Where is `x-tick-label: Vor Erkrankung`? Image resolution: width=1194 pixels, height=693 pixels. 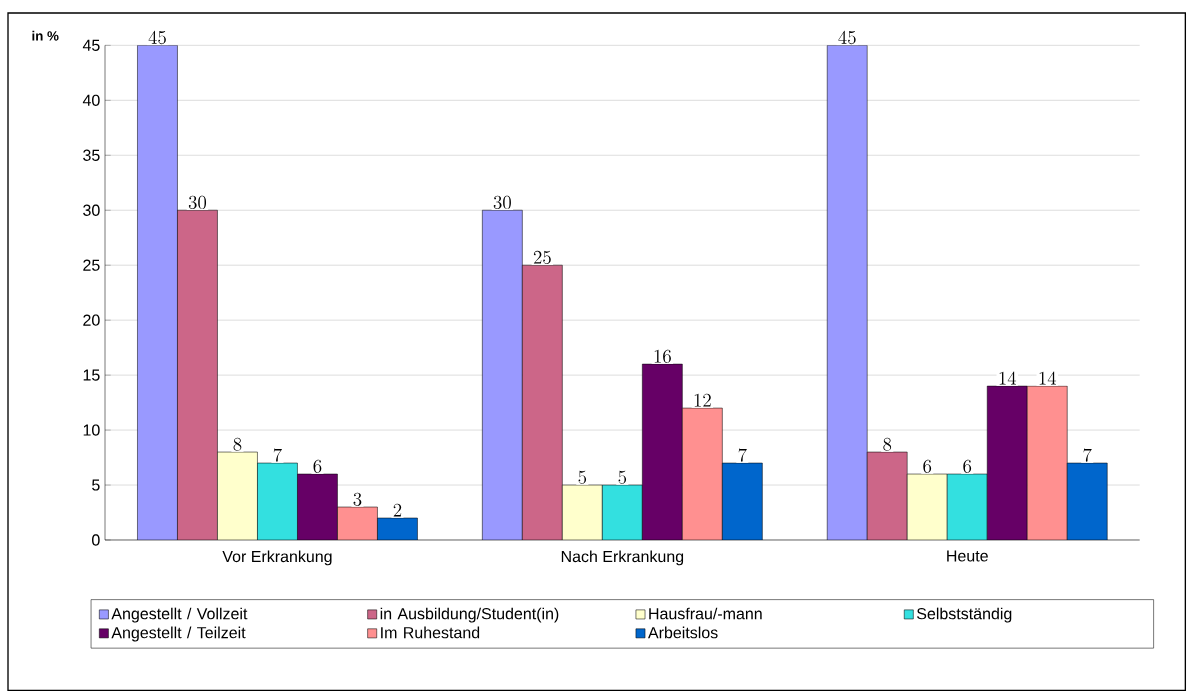
x-tick-label: Vor Erkrankung is located at coordinates (277, 558).